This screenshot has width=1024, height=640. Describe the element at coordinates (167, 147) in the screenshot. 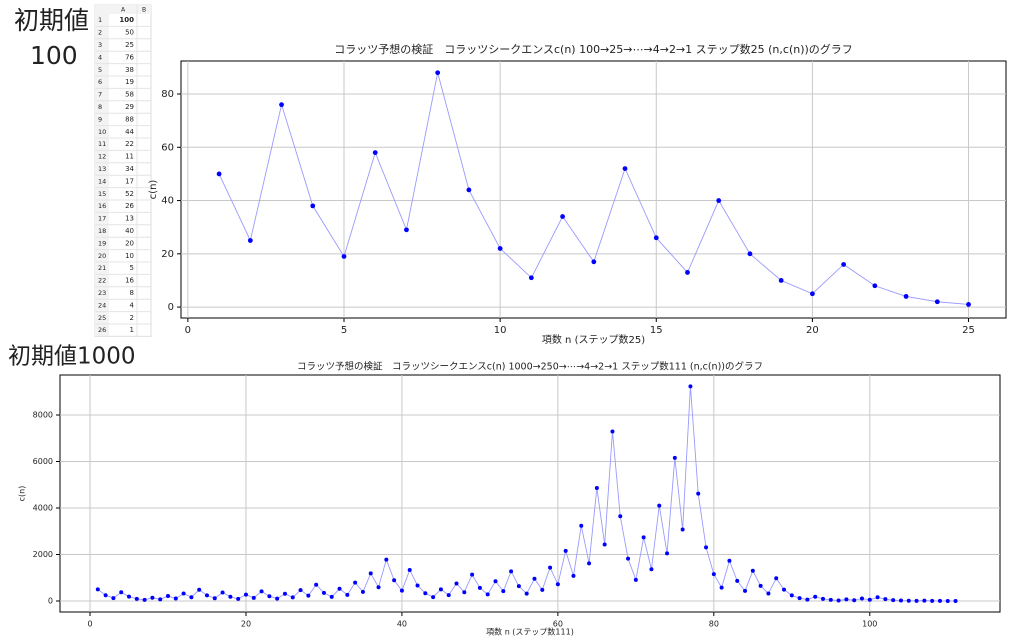

I see `y-tick-label: 60` at that location.